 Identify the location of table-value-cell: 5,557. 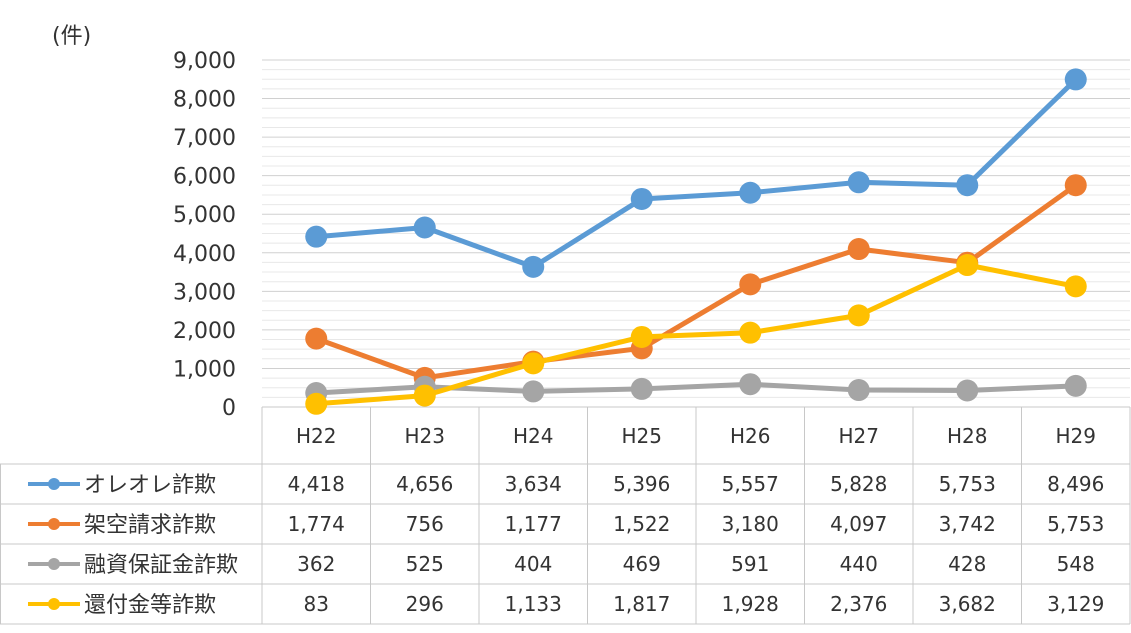
(750, 484).